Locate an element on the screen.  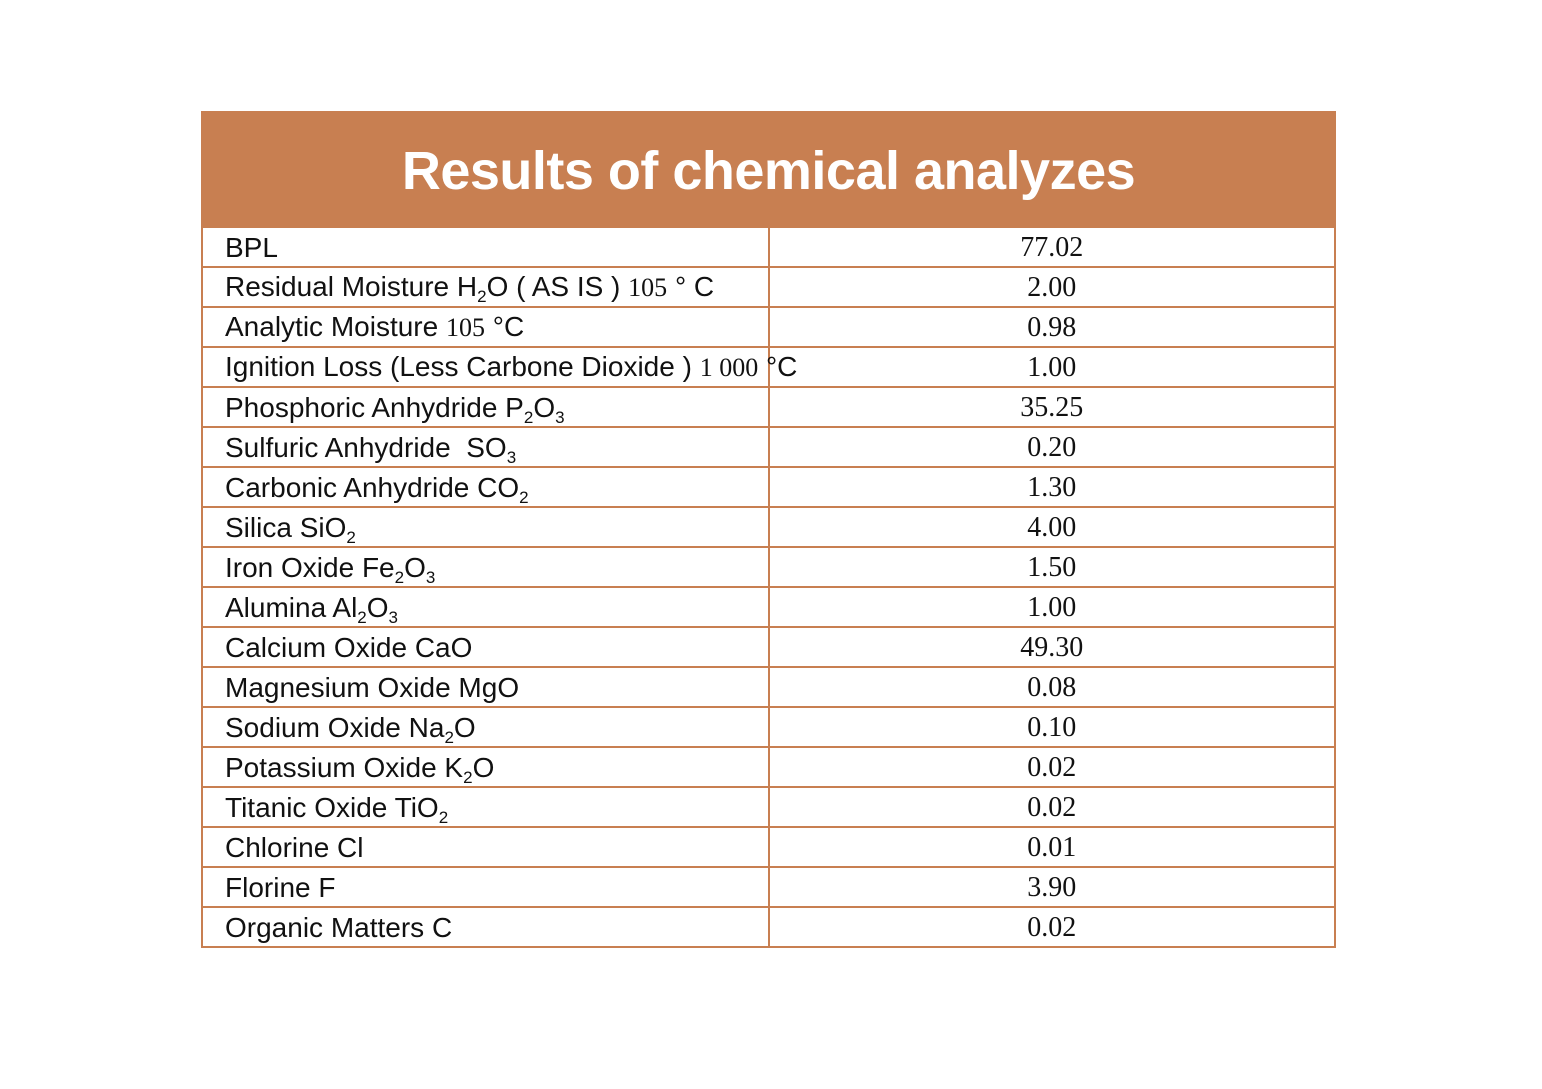
value-text: 1.50 is located at coordinates (1052, 567).